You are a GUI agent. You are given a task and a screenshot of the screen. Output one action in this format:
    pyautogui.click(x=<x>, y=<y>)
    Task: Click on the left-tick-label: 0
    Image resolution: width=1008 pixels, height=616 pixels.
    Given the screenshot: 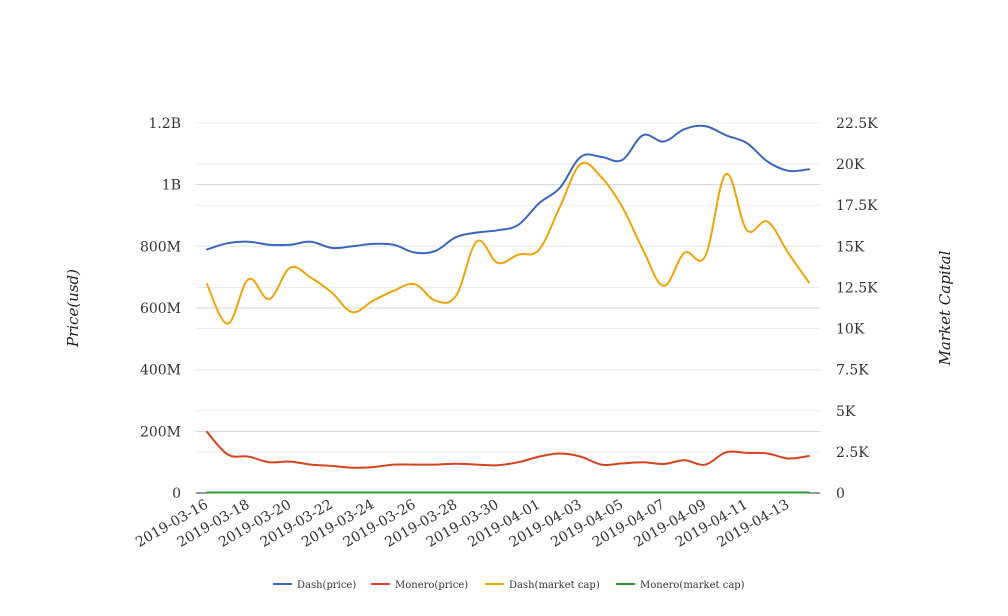 What is the action you would take?
    pyautogui.click(x=176, y=494)
    